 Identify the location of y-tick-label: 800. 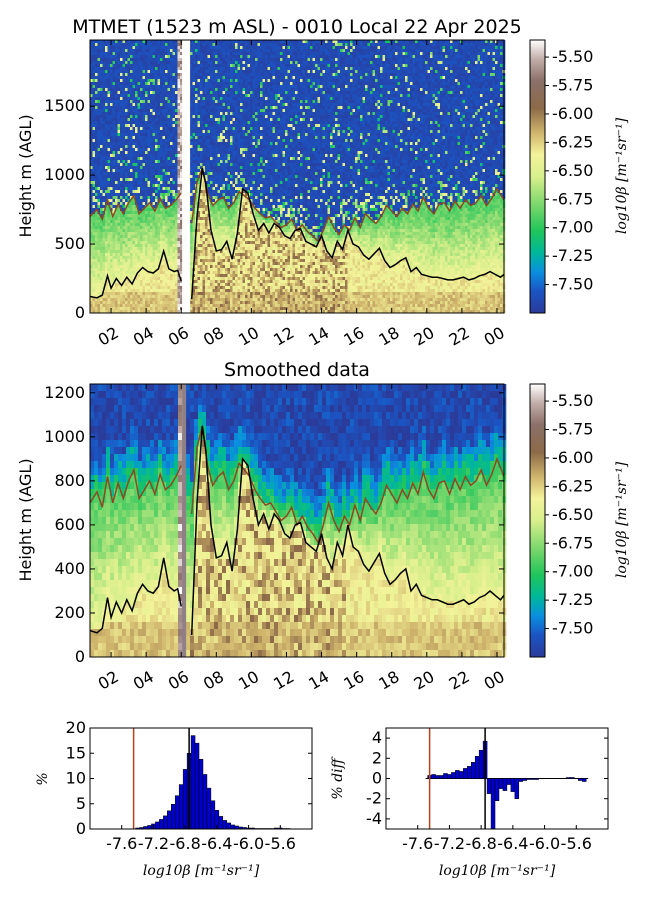
(69, 480).